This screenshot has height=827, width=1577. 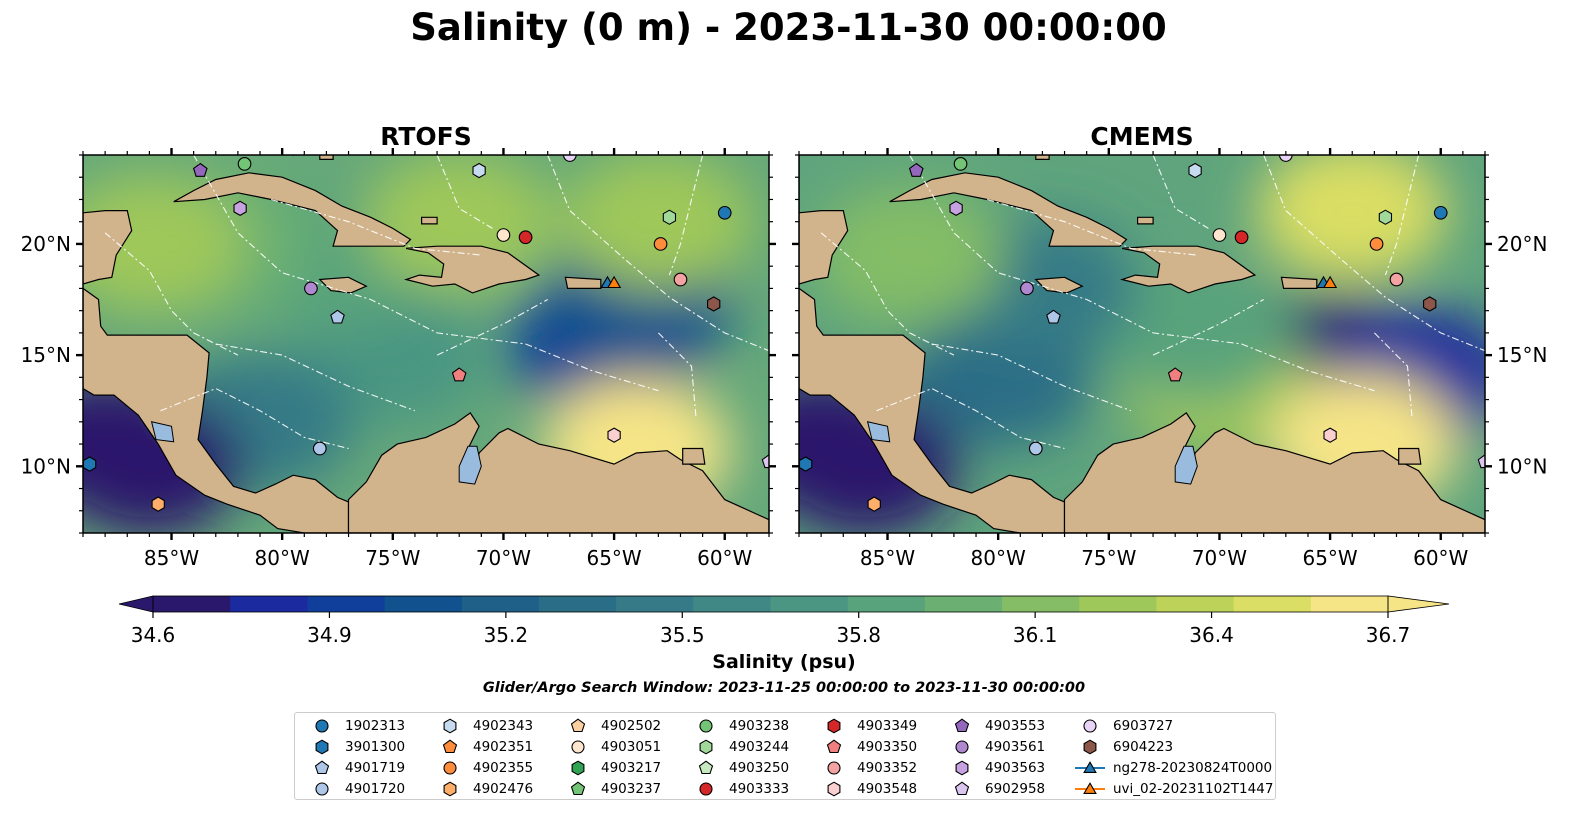 What do you see at coordinates (108, 220) in the screenshot?
I see `land-yucatan` at bounding box center [108, 220].